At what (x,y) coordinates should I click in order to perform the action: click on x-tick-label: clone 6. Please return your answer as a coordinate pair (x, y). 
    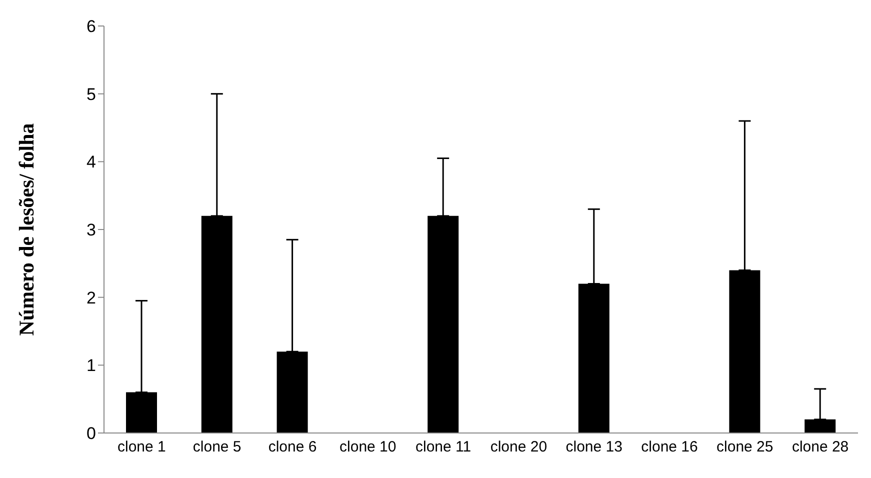
    Looking at the image, I should click on (292, 447).